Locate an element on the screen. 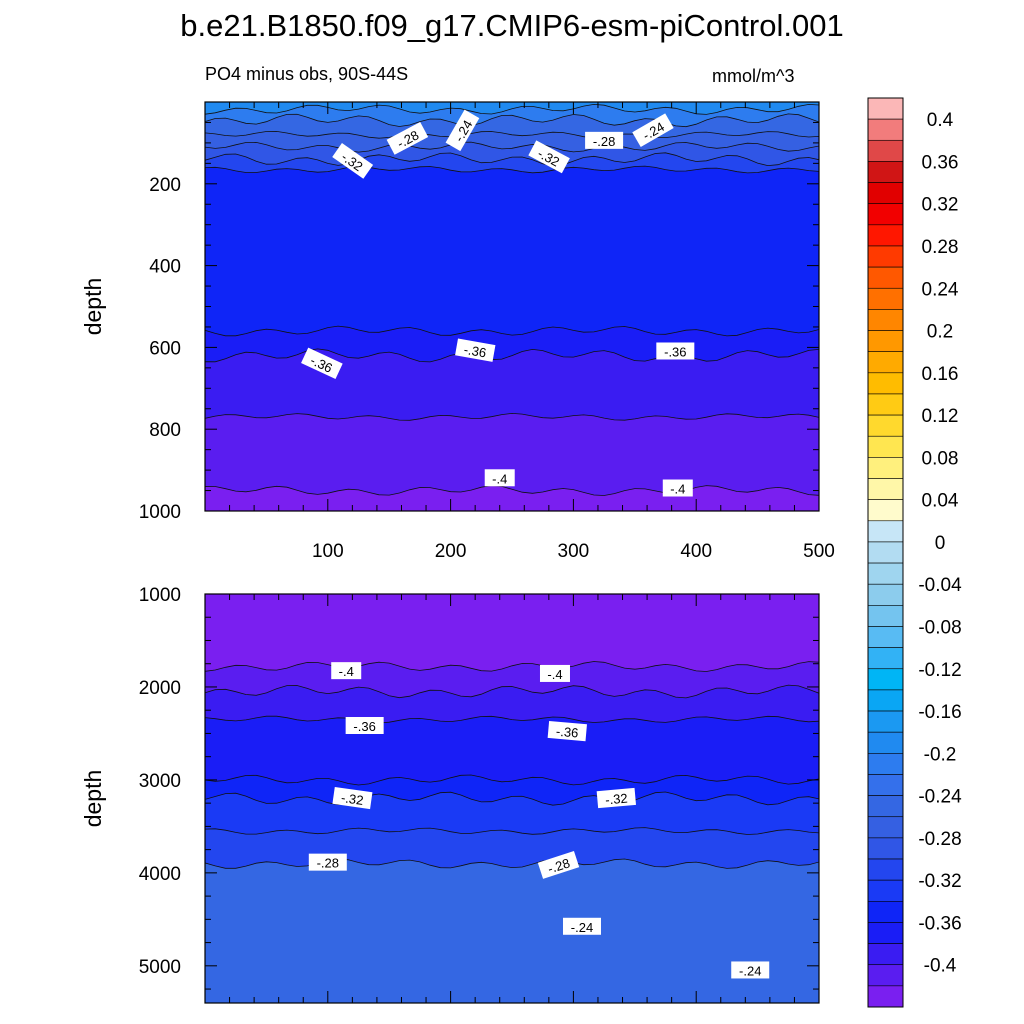 The width and height of the screenshot is (1024, 1024). colorbar-label: -0.36 is located at coordinates (939, 923).